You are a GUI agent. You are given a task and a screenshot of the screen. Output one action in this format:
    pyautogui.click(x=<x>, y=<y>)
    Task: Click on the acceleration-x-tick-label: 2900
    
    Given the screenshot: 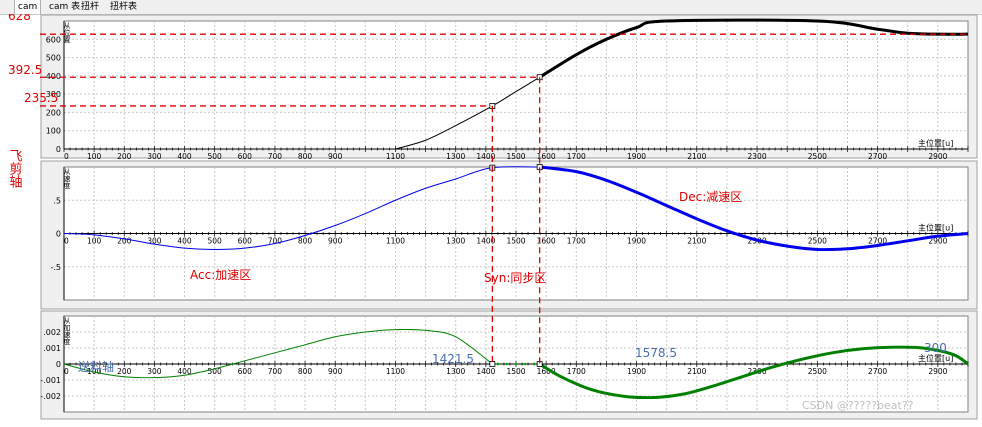 What is the action you would take?
    pyautogui.click(x=937, y=371)
    